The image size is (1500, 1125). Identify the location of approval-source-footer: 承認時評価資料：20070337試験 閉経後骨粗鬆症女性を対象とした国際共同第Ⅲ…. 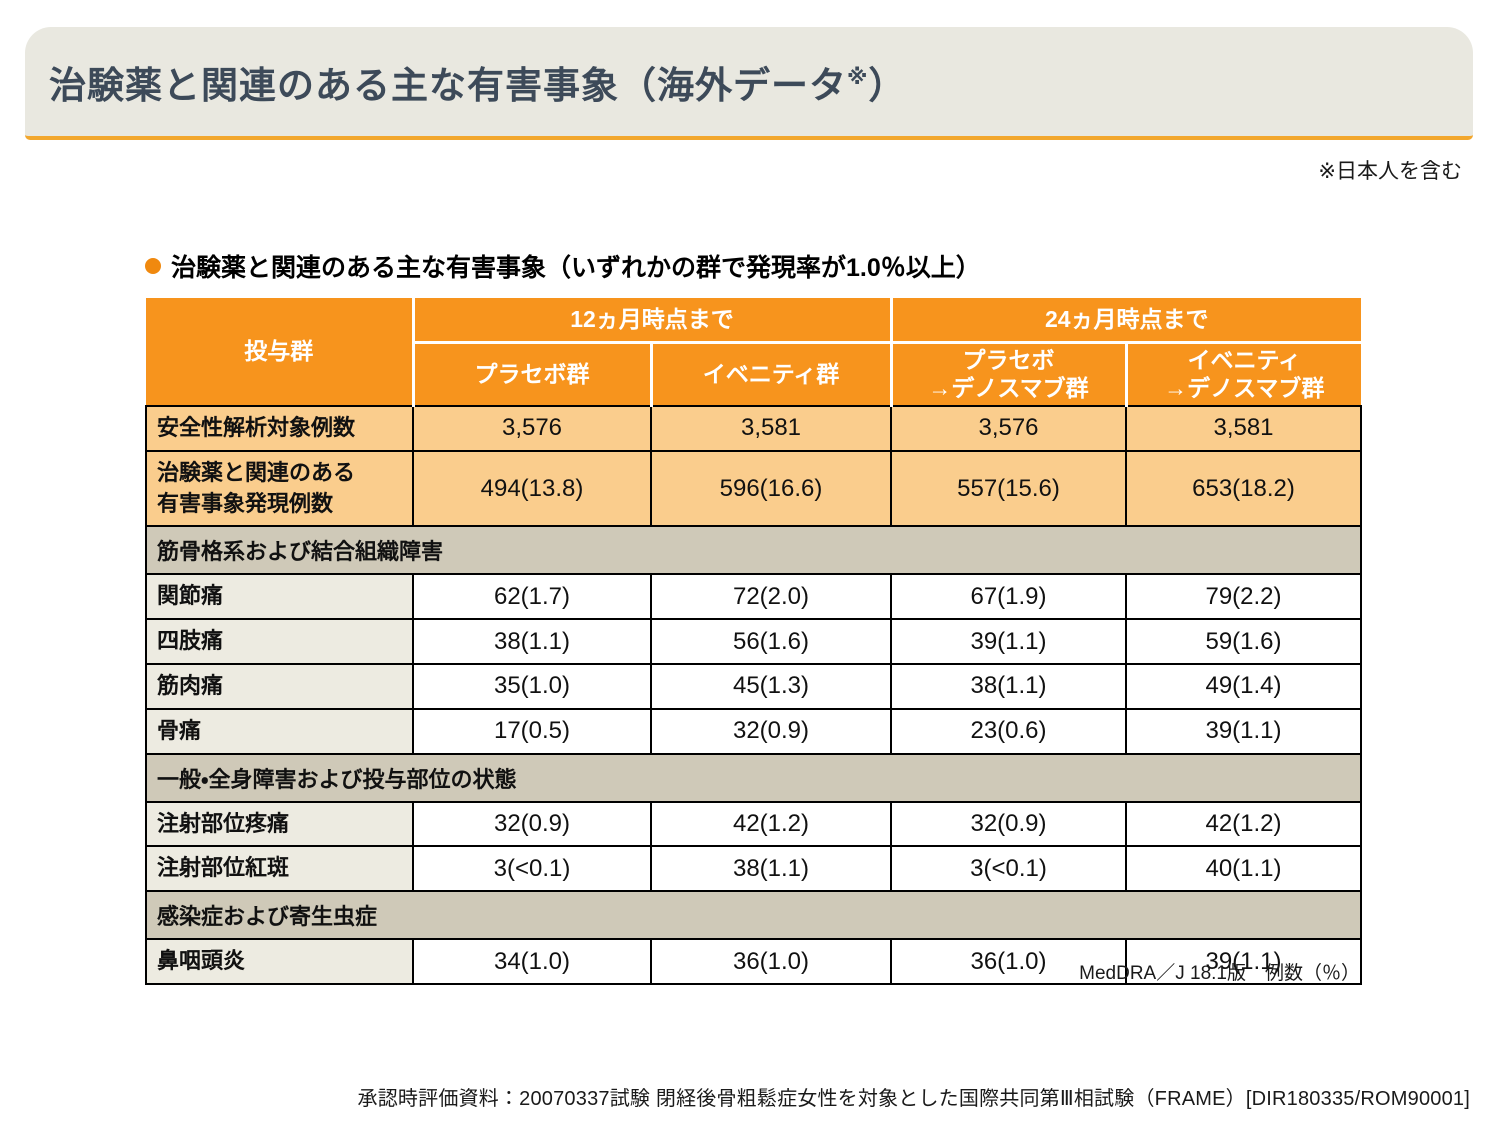
(913, 1099).